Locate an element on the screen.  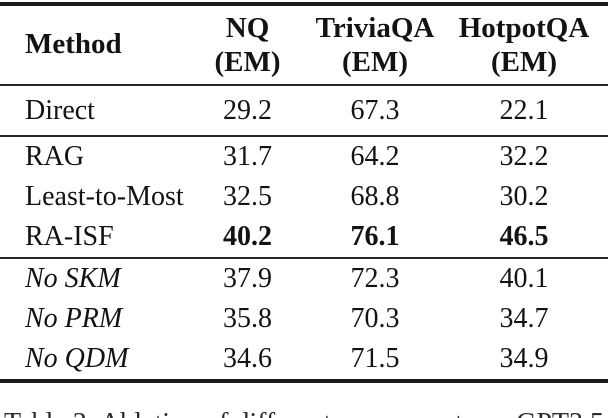
nq-value: 37.9 is located at coordinates (247, 278).